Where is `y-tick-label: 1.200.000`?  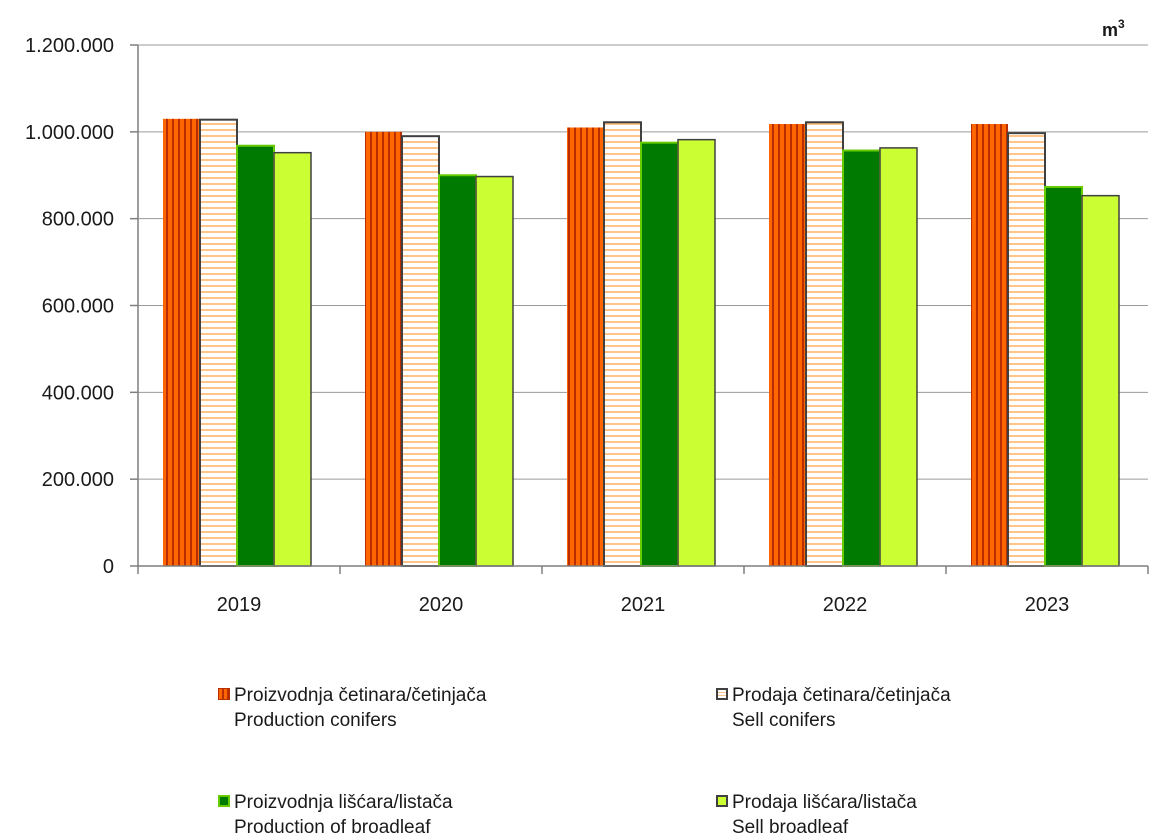
y-tick-label: 1.200.000 is located at coordinates (69, 46).